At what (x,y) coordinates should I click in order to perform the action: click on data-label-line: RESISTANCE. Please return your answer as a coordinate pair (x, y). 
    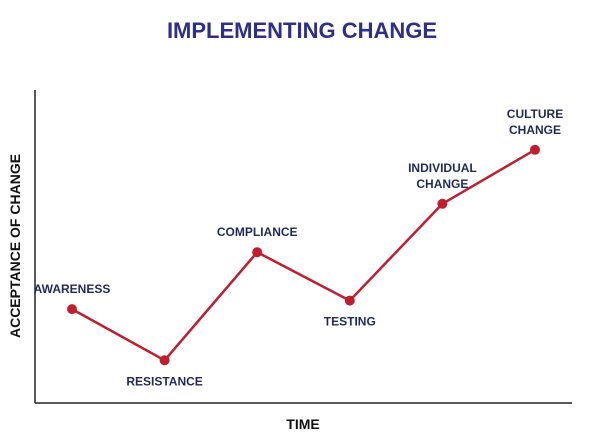
    Looking at the image, I should click on (164, 381).